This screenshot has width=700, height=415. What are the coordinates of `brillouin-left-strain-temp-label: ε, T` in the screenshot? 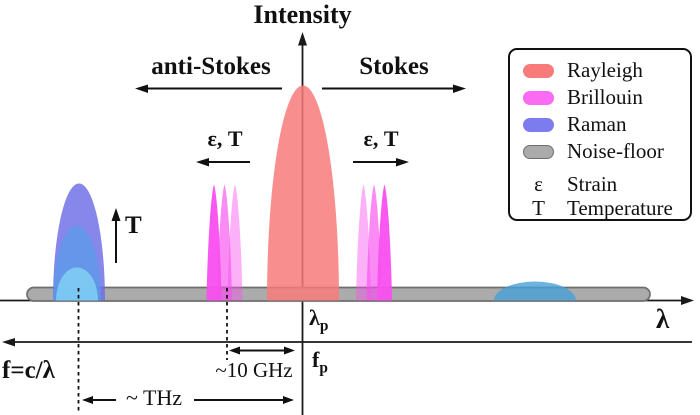 It's located at (225, 138).